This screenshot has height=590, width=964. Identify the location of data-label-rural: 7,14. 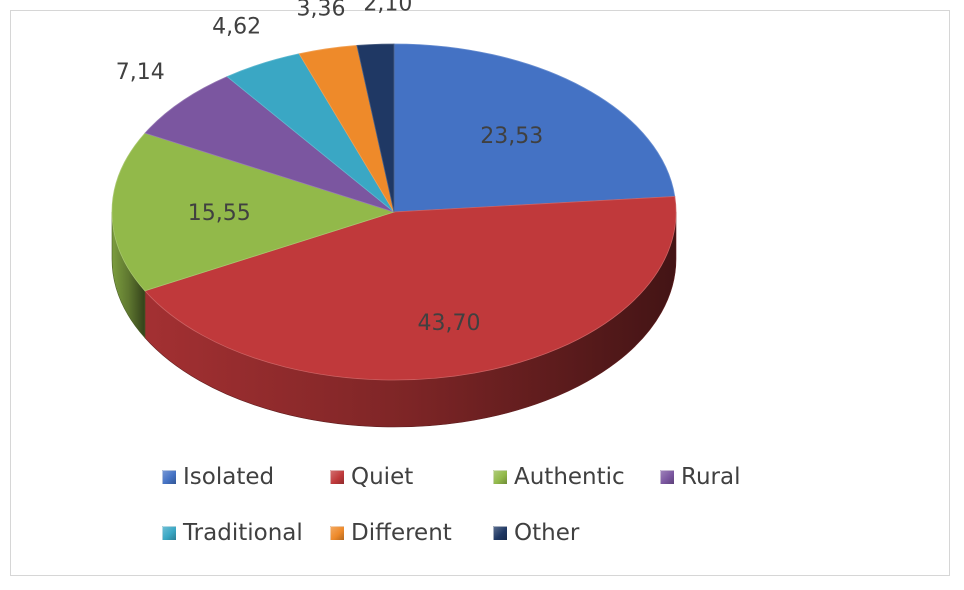
(140, 72).